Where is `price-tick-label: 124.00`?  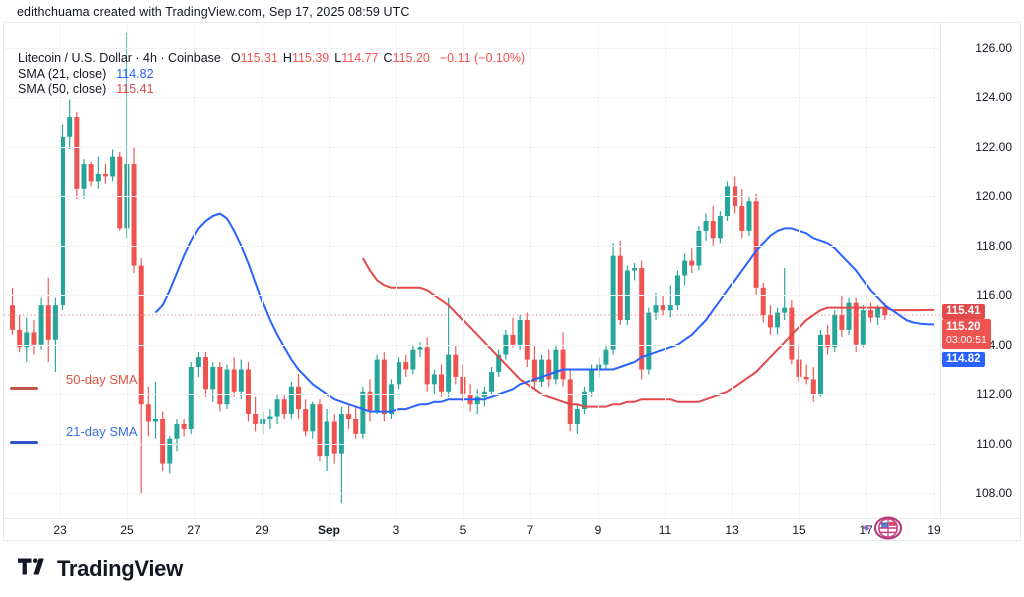
price-tick-label: 124.00 is located at coordinates (993, 97).